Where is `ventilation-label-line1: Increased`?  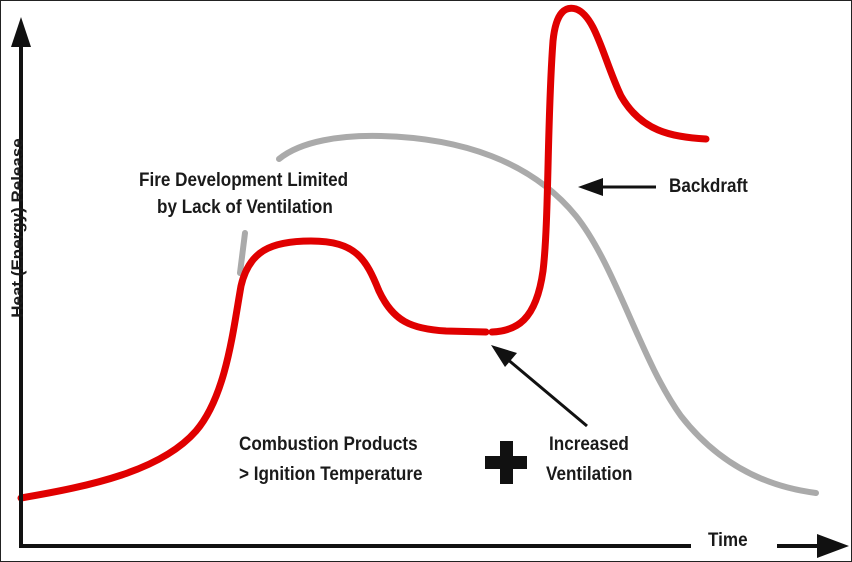 ventilation-label-line1: Increased is located at coordinates (589, 444).